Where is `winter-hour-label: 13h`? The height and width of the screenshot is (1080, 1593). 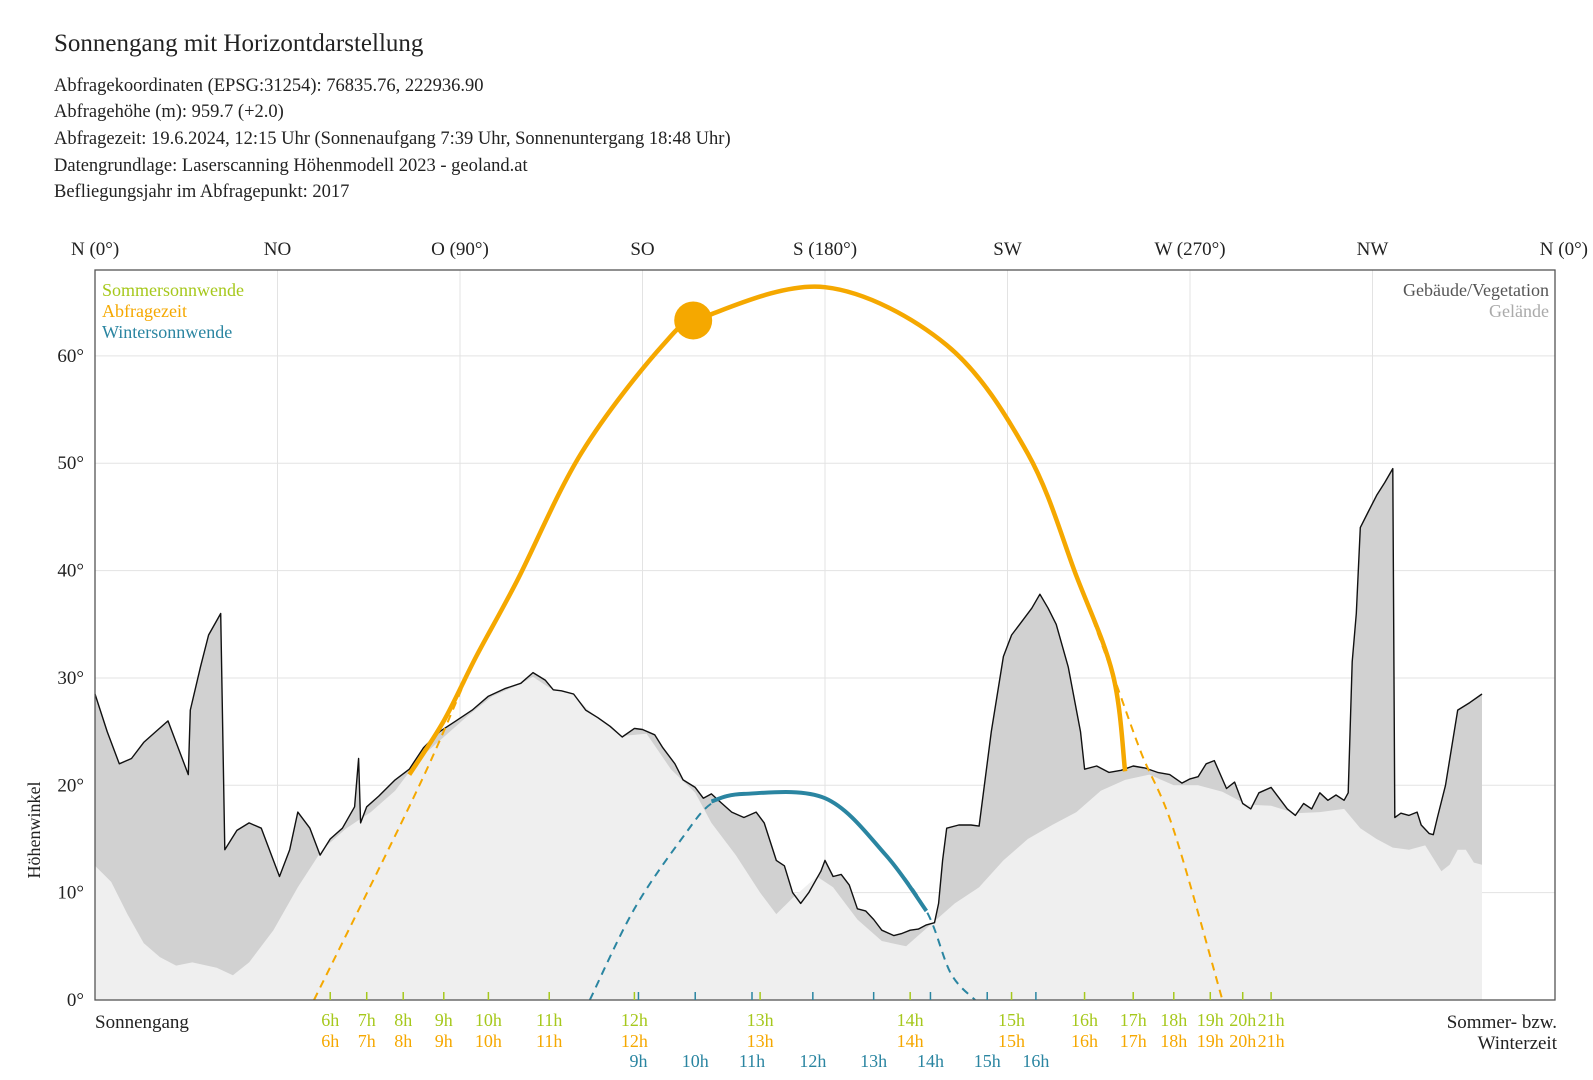 winter-hour-label: 13h is located at coordinates (873, 1061).